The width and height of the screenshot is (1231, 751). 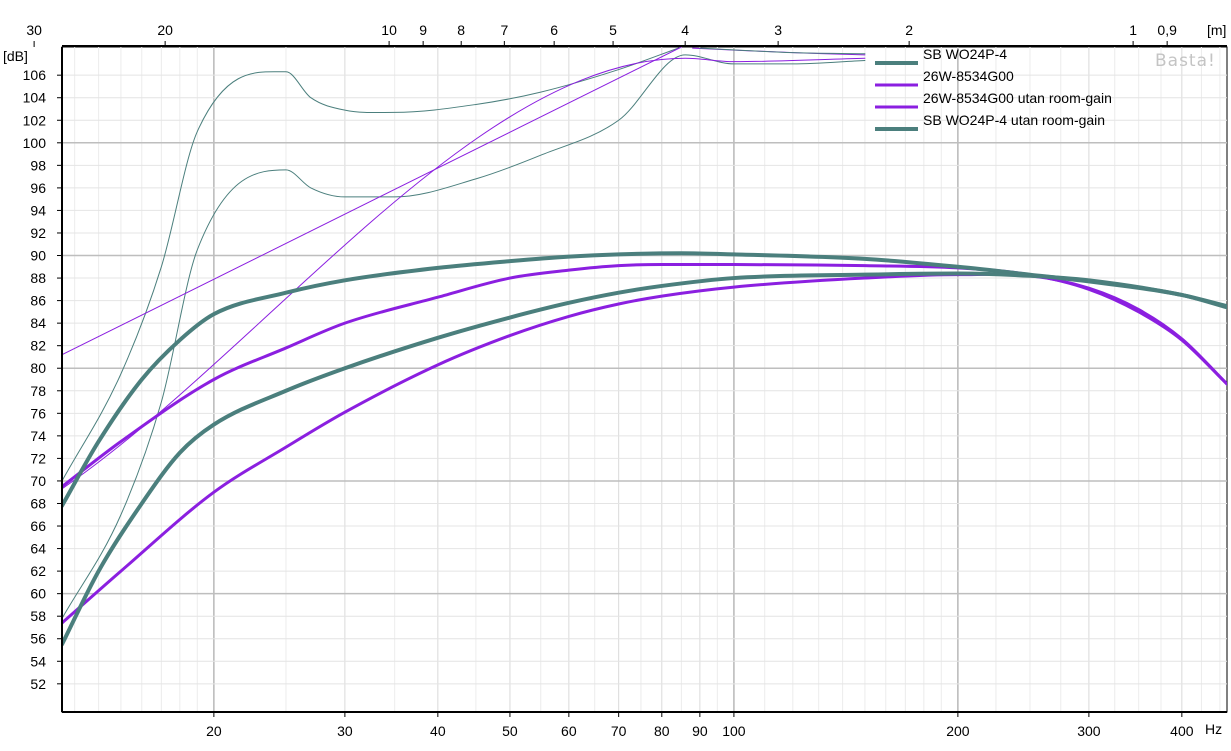 I want to click on top-tick-label: 10, so click(x=389, y=30).